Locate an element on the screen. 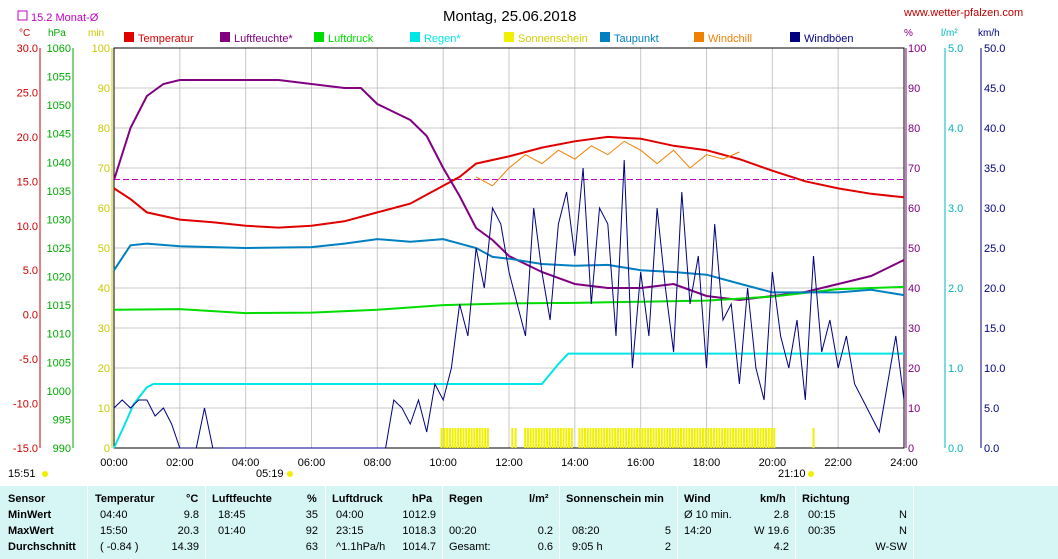 The height and width of the screenshot is (559, 1058). y-tick-kmh: 20.0 is located at coordinates (994, 289).